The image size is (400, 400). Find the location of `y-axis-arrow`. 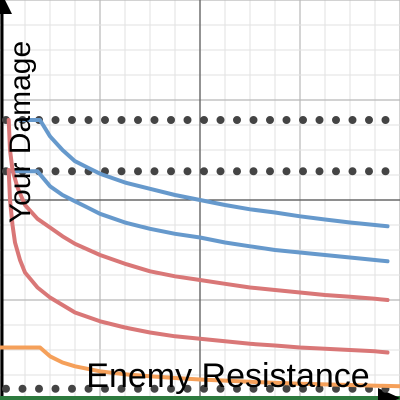

y-axis-arrow is located at coordinates (6, 7).